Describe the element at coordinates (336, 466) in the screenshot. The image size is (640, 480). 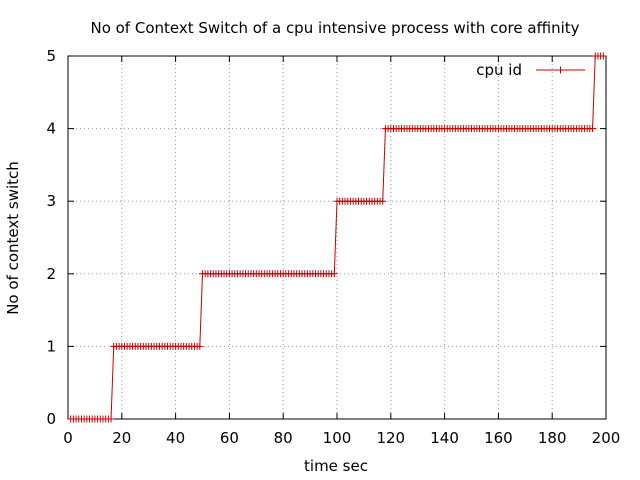
I see `x-axis-label: time sec` at that location.